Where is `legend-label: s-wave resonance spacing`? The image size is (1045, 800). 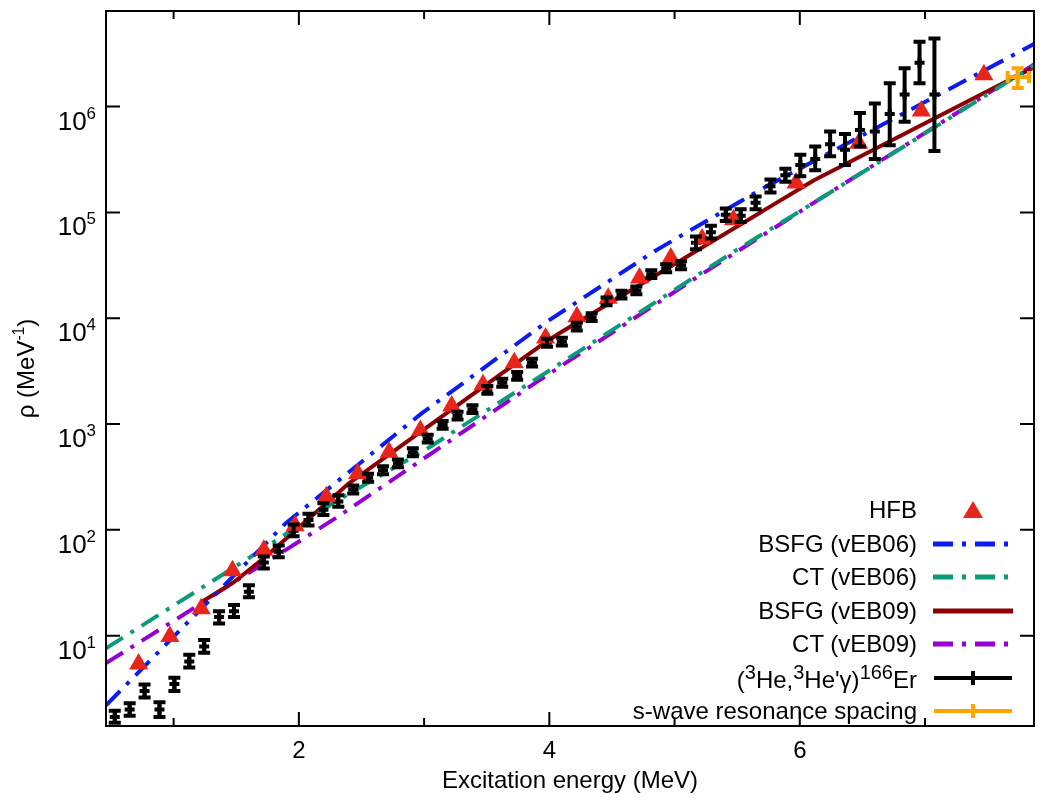
legend-label: s-wave resonance spacing is located at coordinates (774, 711).